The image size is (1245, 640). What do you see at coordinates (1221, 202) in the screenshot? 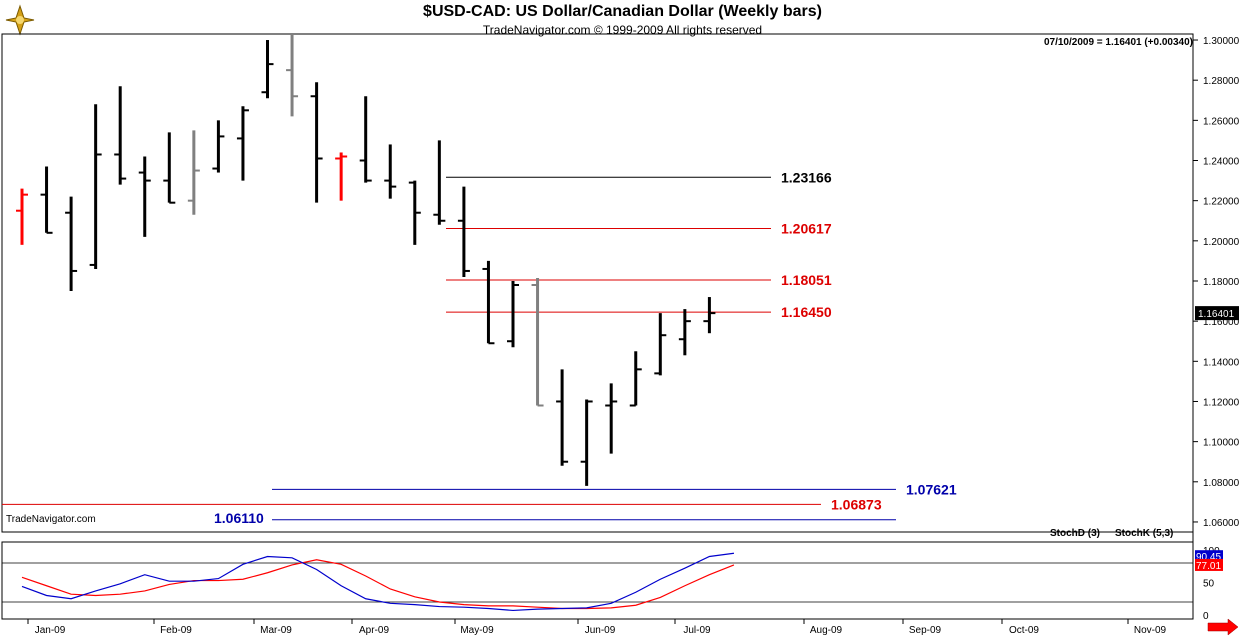
I see `price-tick-label: 1.22000` at bounding box center [1221, 202].